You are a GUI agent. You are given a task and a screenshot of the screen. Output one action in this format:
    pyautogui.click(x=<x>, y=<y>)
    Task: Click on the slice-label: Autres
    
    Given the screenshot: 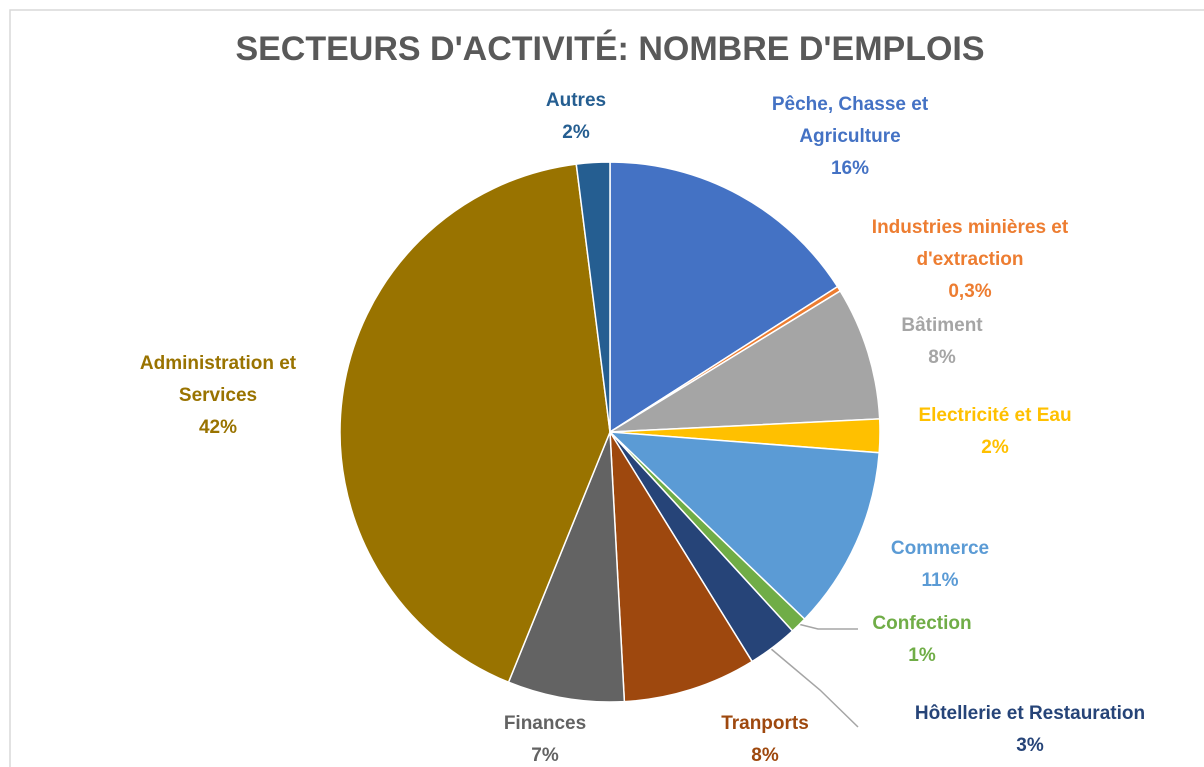 What is the action you would take?
    pyautogui.click(x=576, y=100)
    